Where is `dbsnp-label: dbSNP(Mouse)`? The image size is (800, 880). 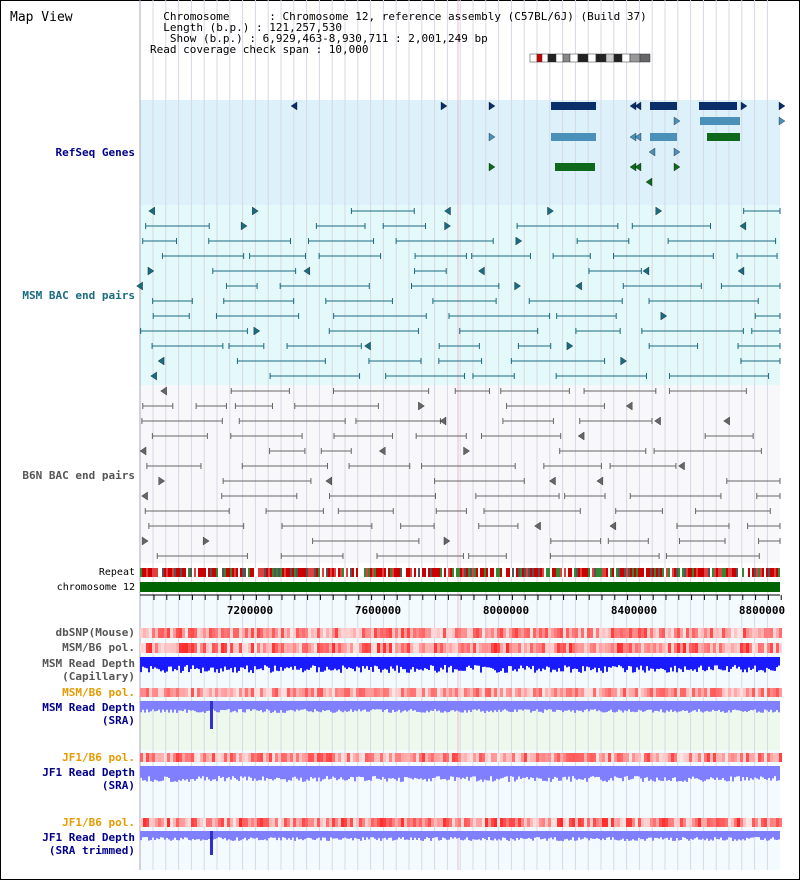
dbsnp-label: dbSNP(Mouse) is located at coordinates (95, 632).